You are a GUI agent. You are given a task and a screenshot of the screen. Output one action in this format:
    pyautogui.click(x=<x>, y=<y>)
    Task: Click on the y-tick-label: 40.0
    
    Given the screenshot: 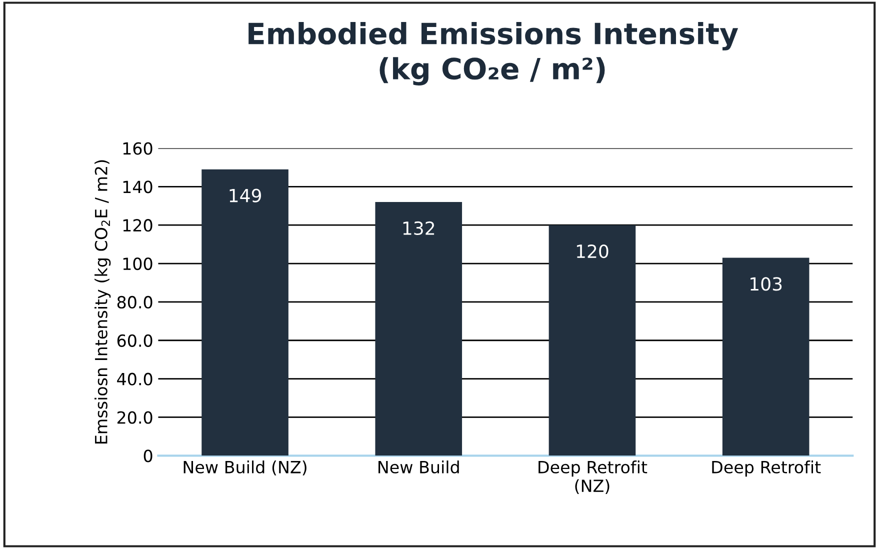 What is the action you would take?
    pyautogui.click(x=134, y=379)
    